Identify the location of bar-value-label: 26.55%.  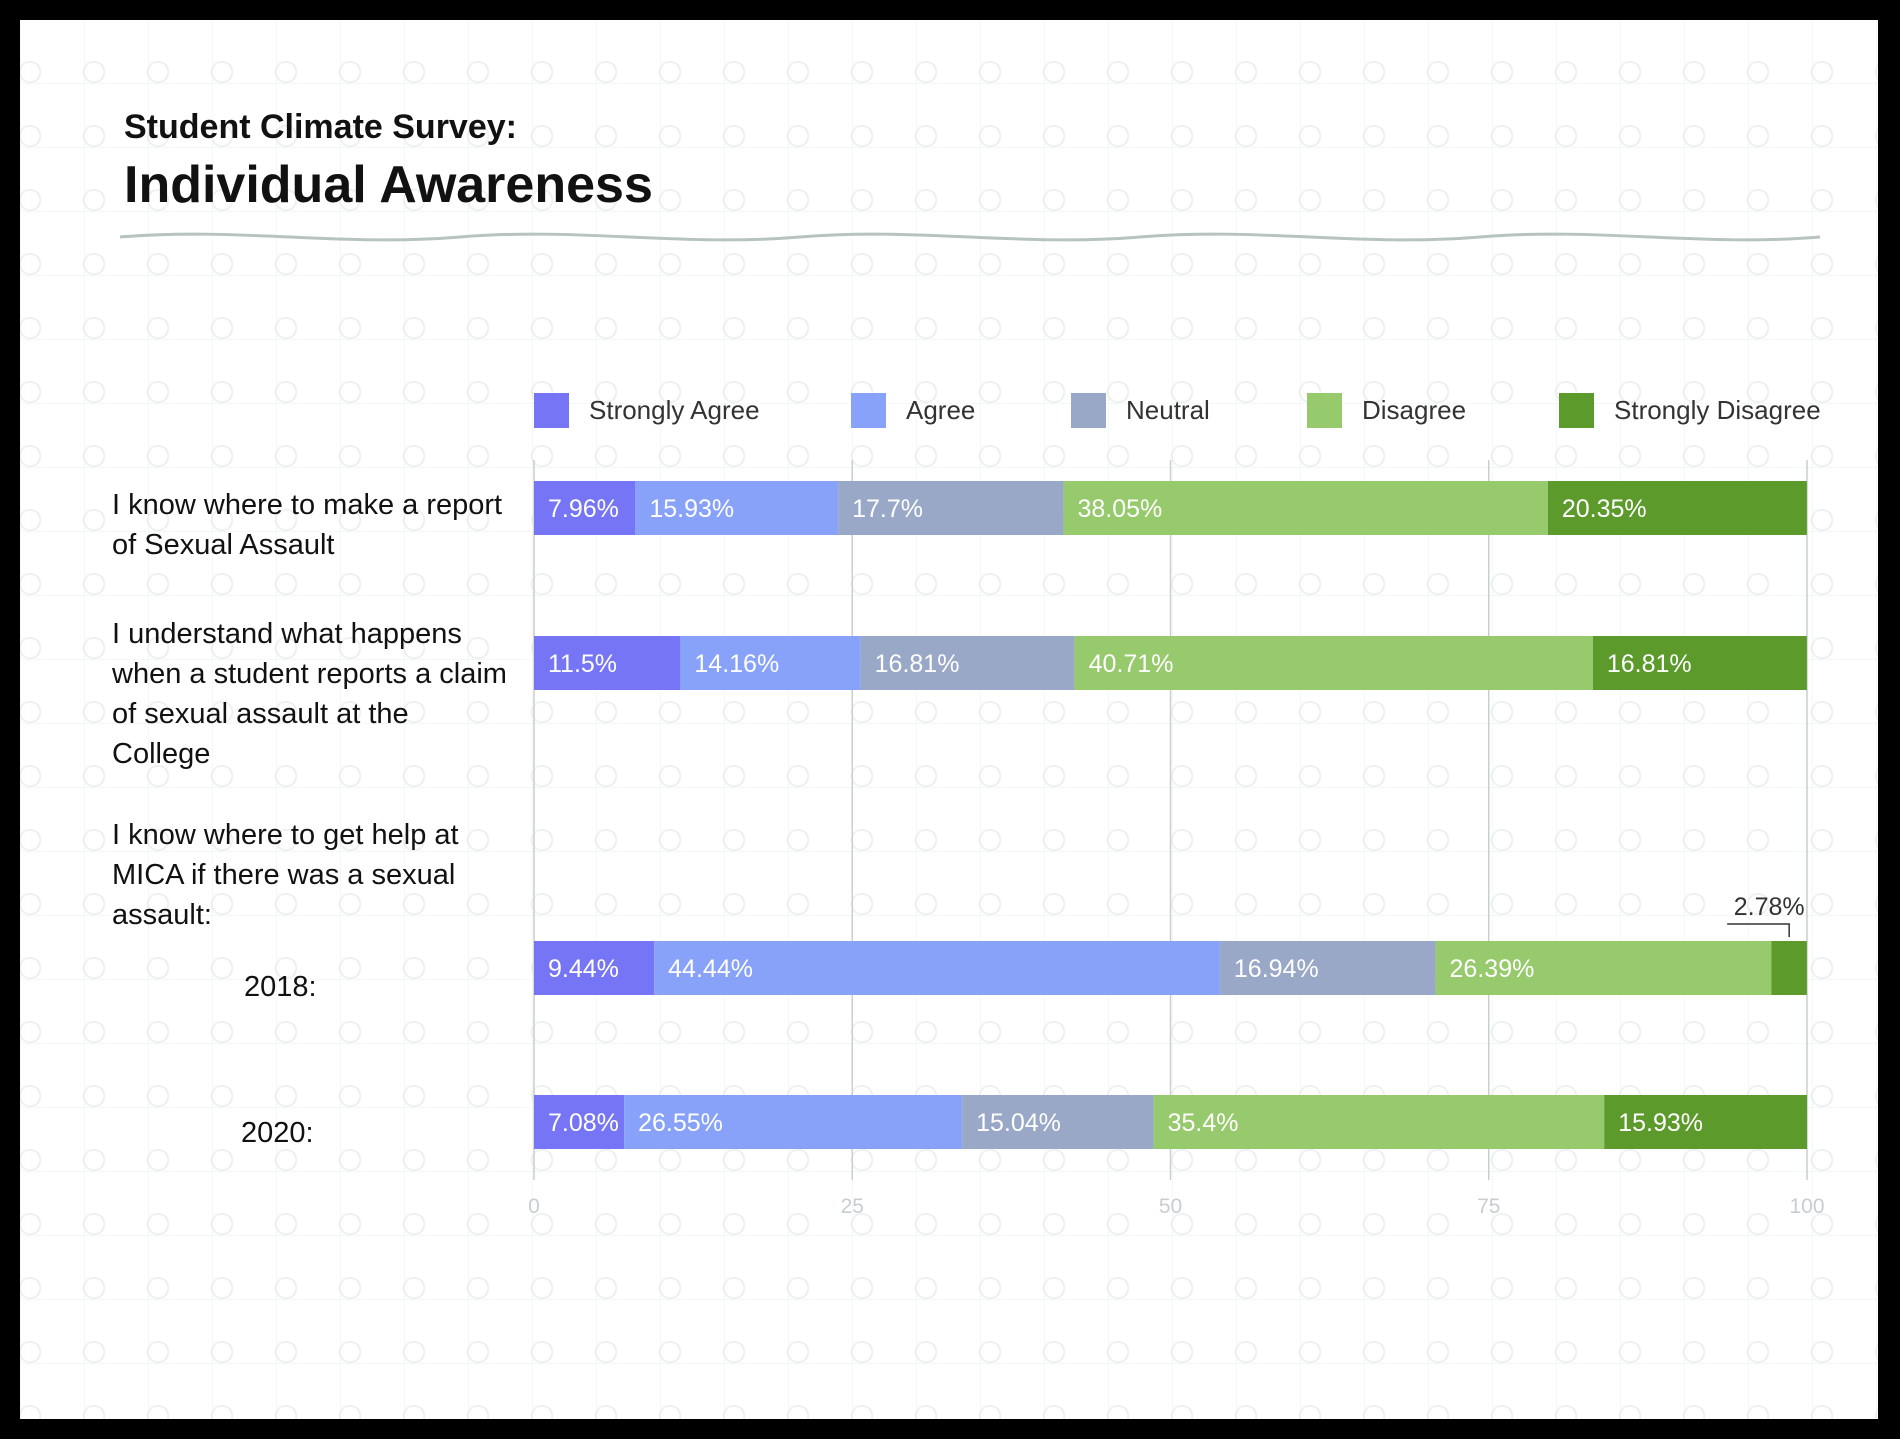
(680, 1123).